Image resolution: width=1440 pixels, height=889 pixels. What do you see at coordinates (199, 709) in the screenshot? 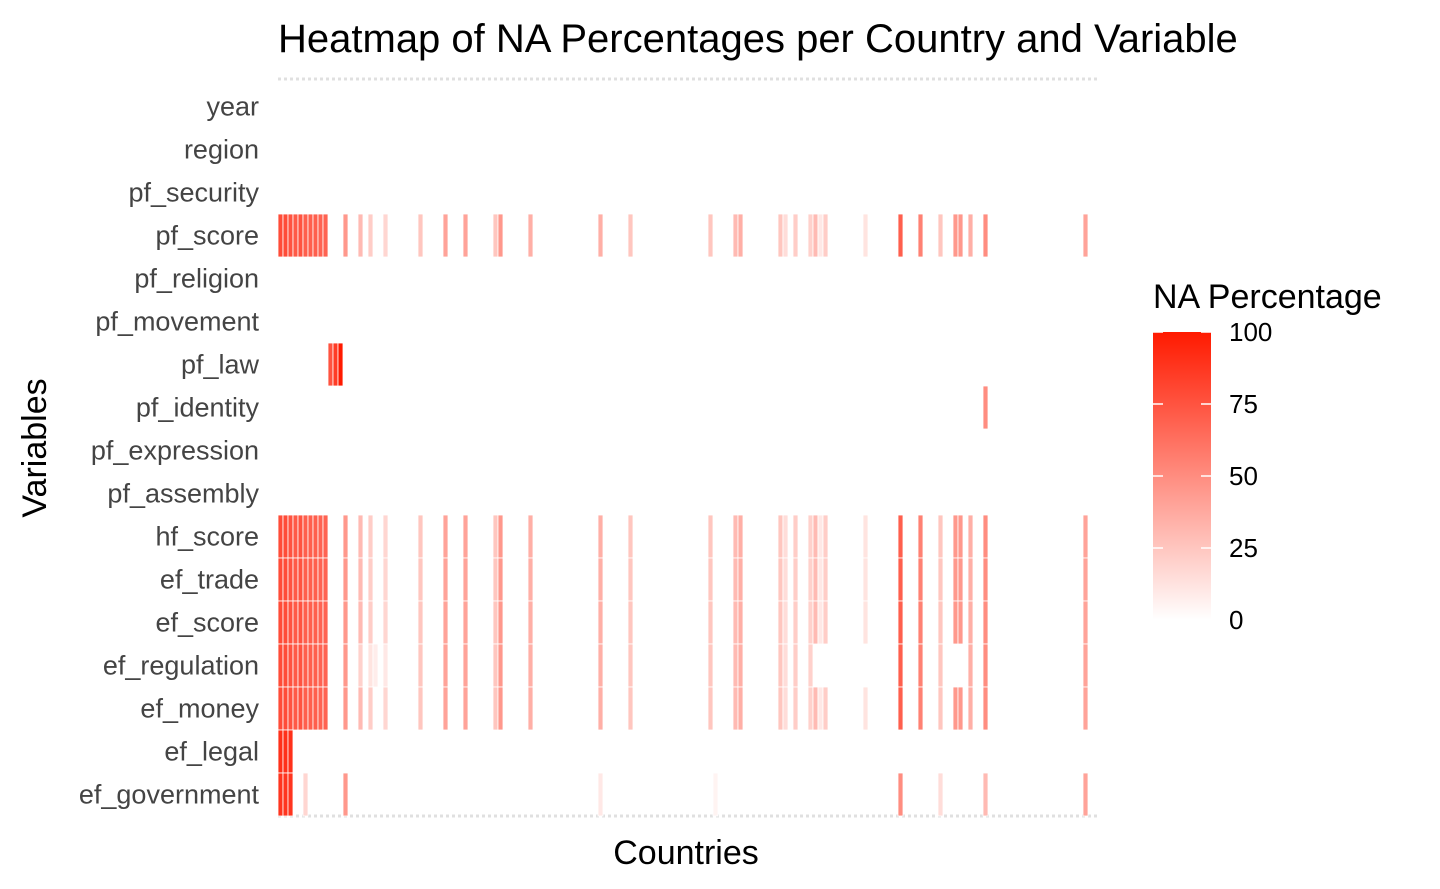
I see `y-tick-label-ef_money: ef_money` at bounding box center [199, 709].